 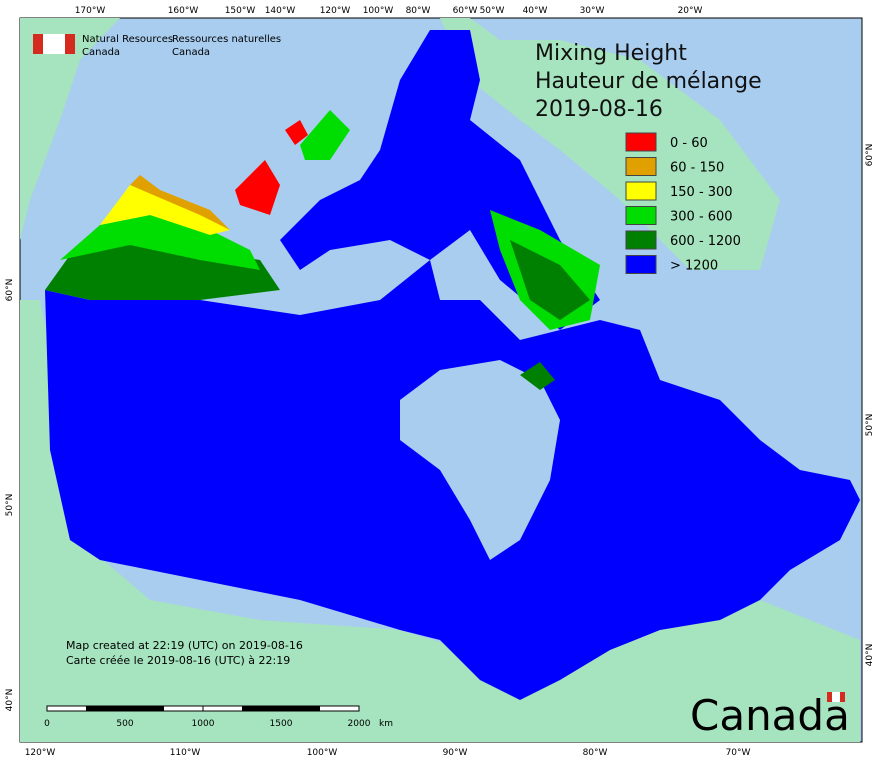 What do you see at coordinates (697, 168) in the screenshot?
I see `legend-label: 60 - 150` at bounding box center [697, 168].